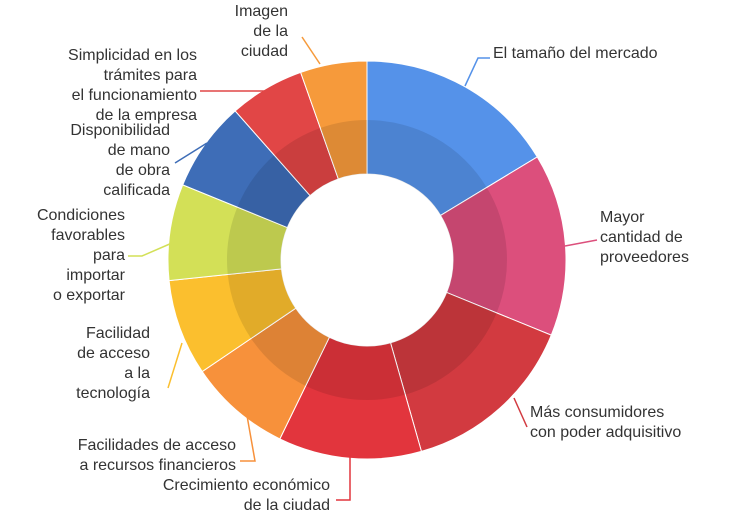  Describe the element at coordinates (120, 160) in the screenshot. I see `segment-label: Disponibilidad de mano de obra calificada` at that location.